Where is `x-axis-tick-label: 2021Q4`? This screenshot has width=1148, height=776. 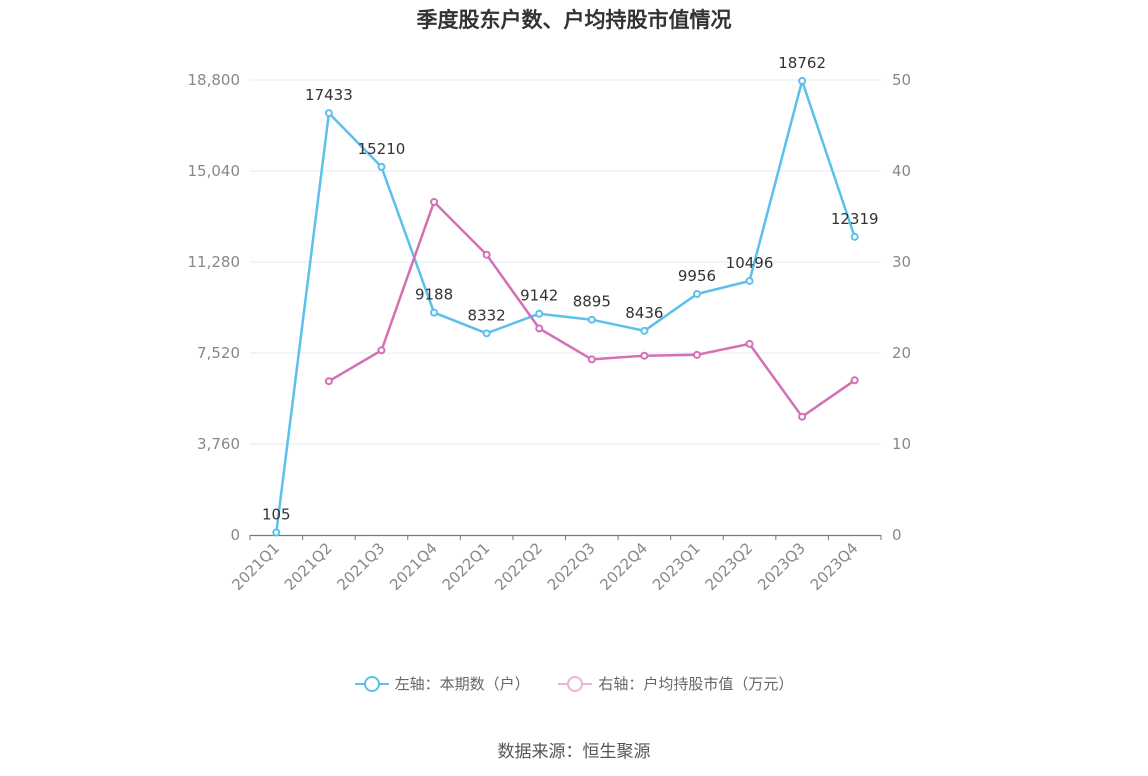 x-axis-tick-label: 2021Q4 is located at coordinates (413, 566).